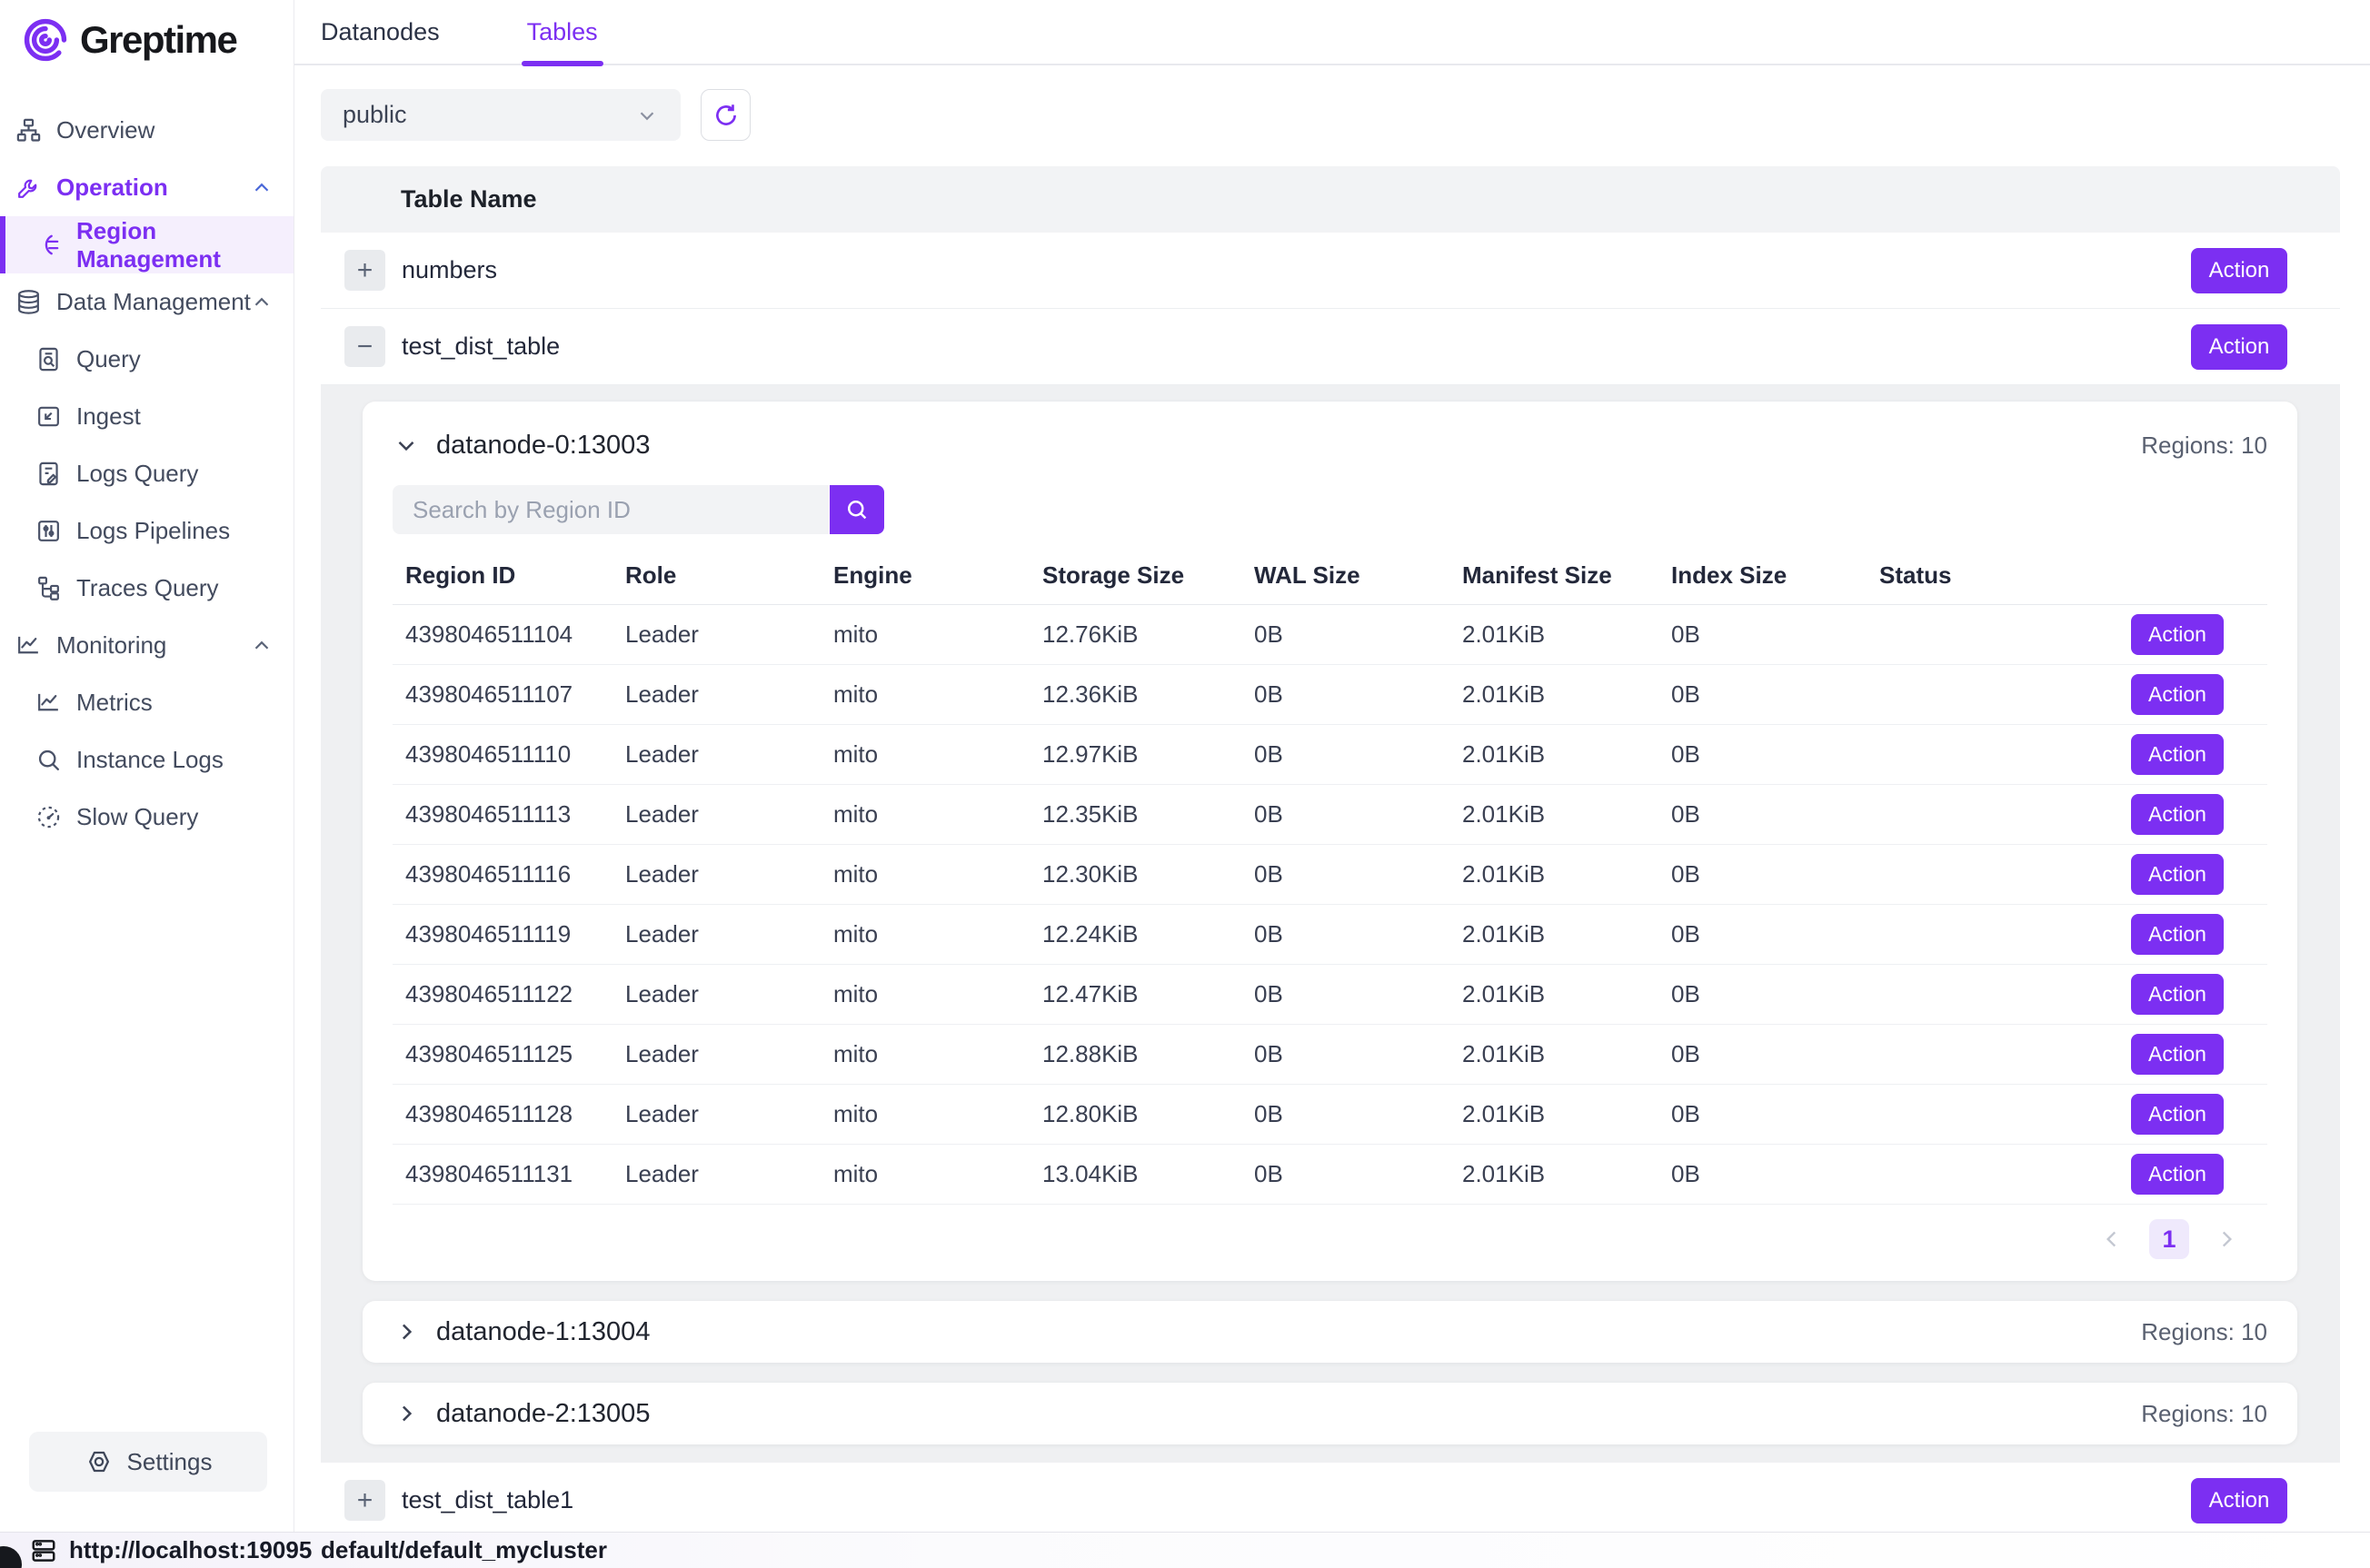 The image size is (2370, 1568). I want to click on sidebar-item-region-management: Region Management, so click(147, 244).